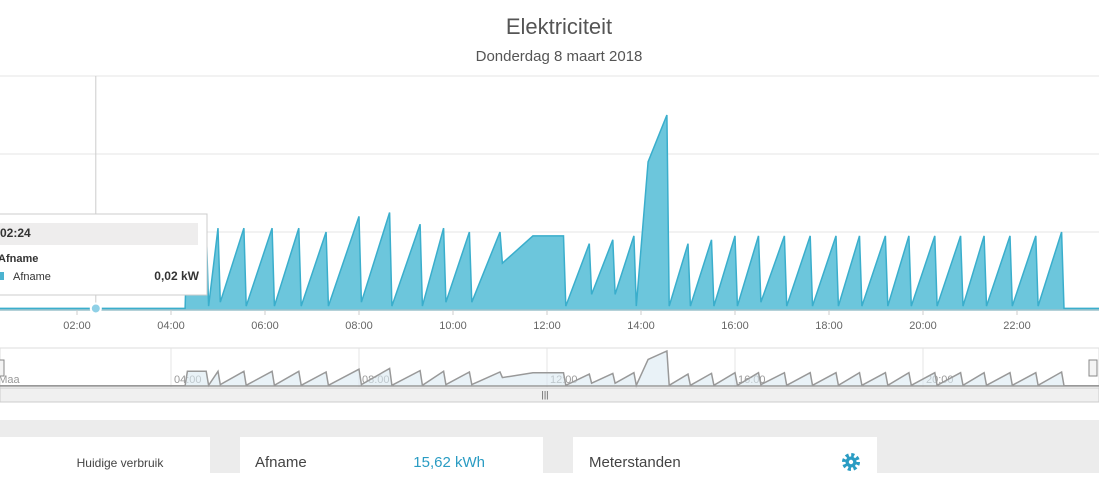 The image size is (1099, 478). I want to click on x-tick-label: 18:00, so click(829, 326).